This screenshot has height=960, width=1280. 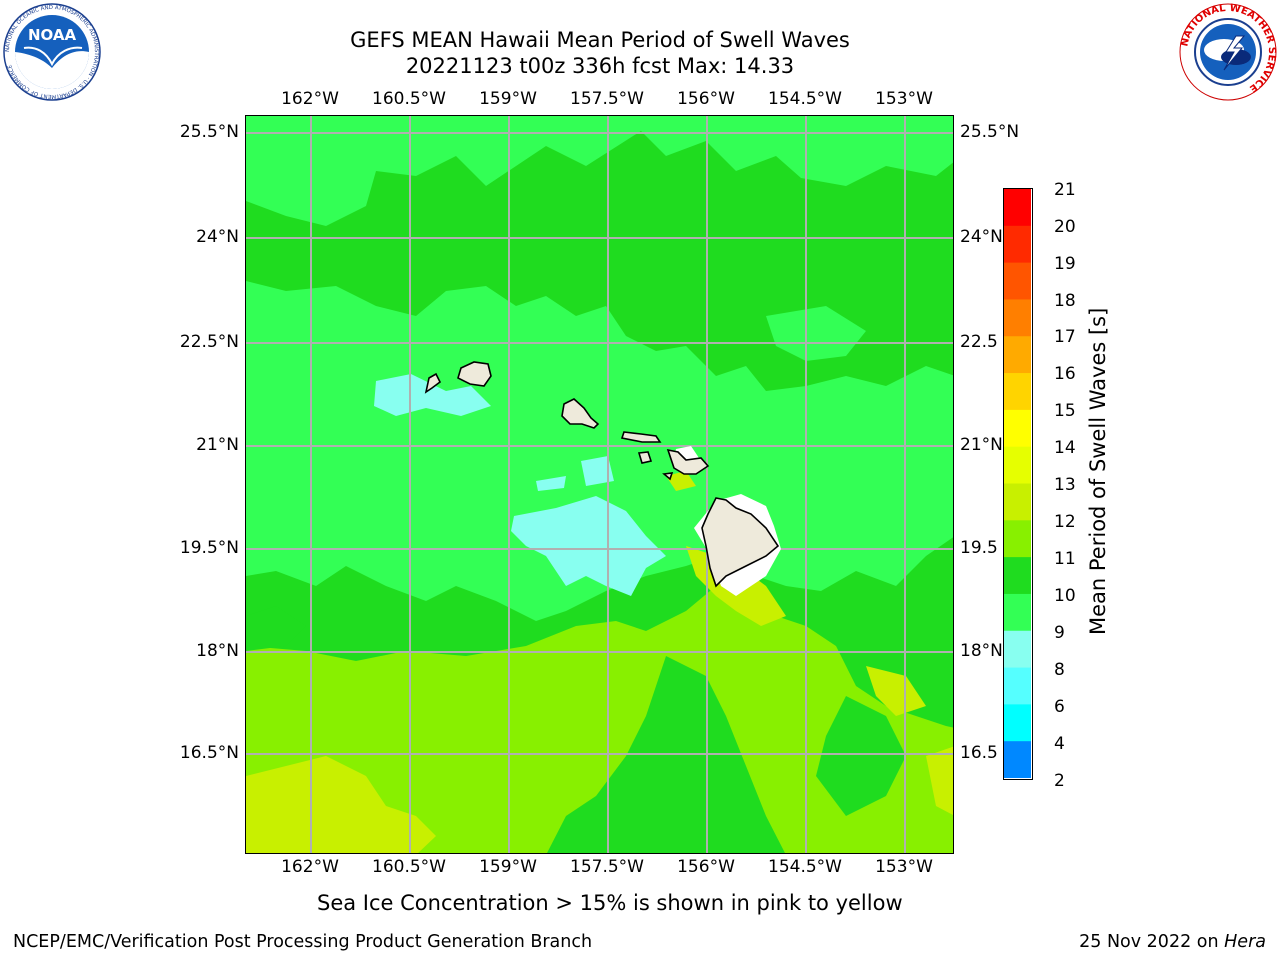 What do you see at coordinates (52, 35) in the screenshot?
I see `noaa-logo-text: NOAA` at bounding box center [52, 35].